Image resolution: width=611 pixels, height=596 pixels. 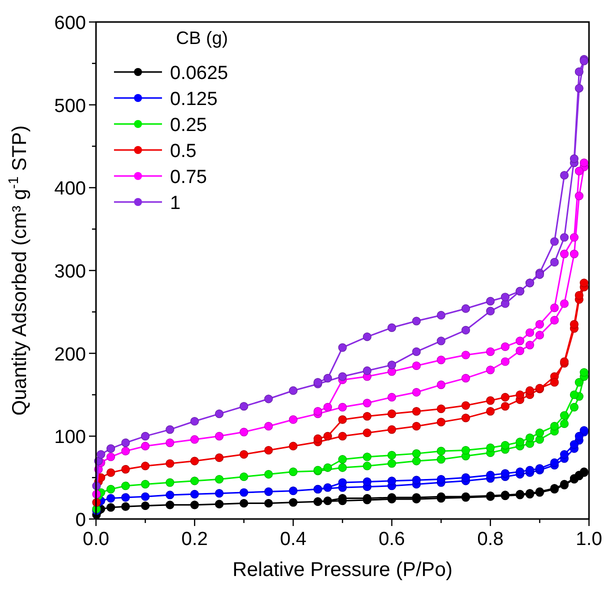 What do you see at coordinates (589, 539) in the screenshot?
I see `x-tick-label: 1.0` at bounding box center [589, 539].